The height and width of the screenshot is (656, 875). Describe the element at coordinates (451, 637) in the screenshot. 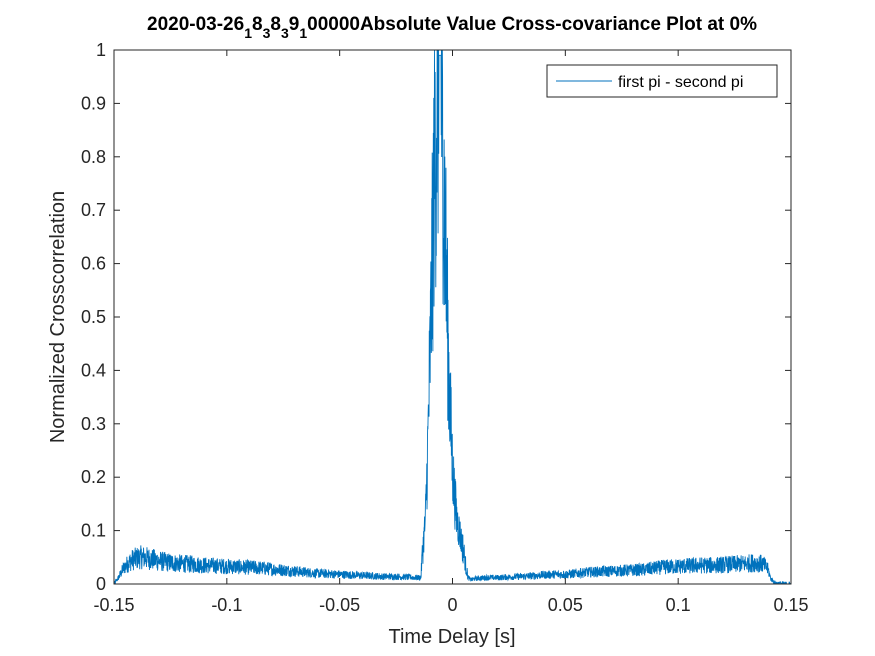

I see `x-axis-label: Time Delay [s]` at that location.